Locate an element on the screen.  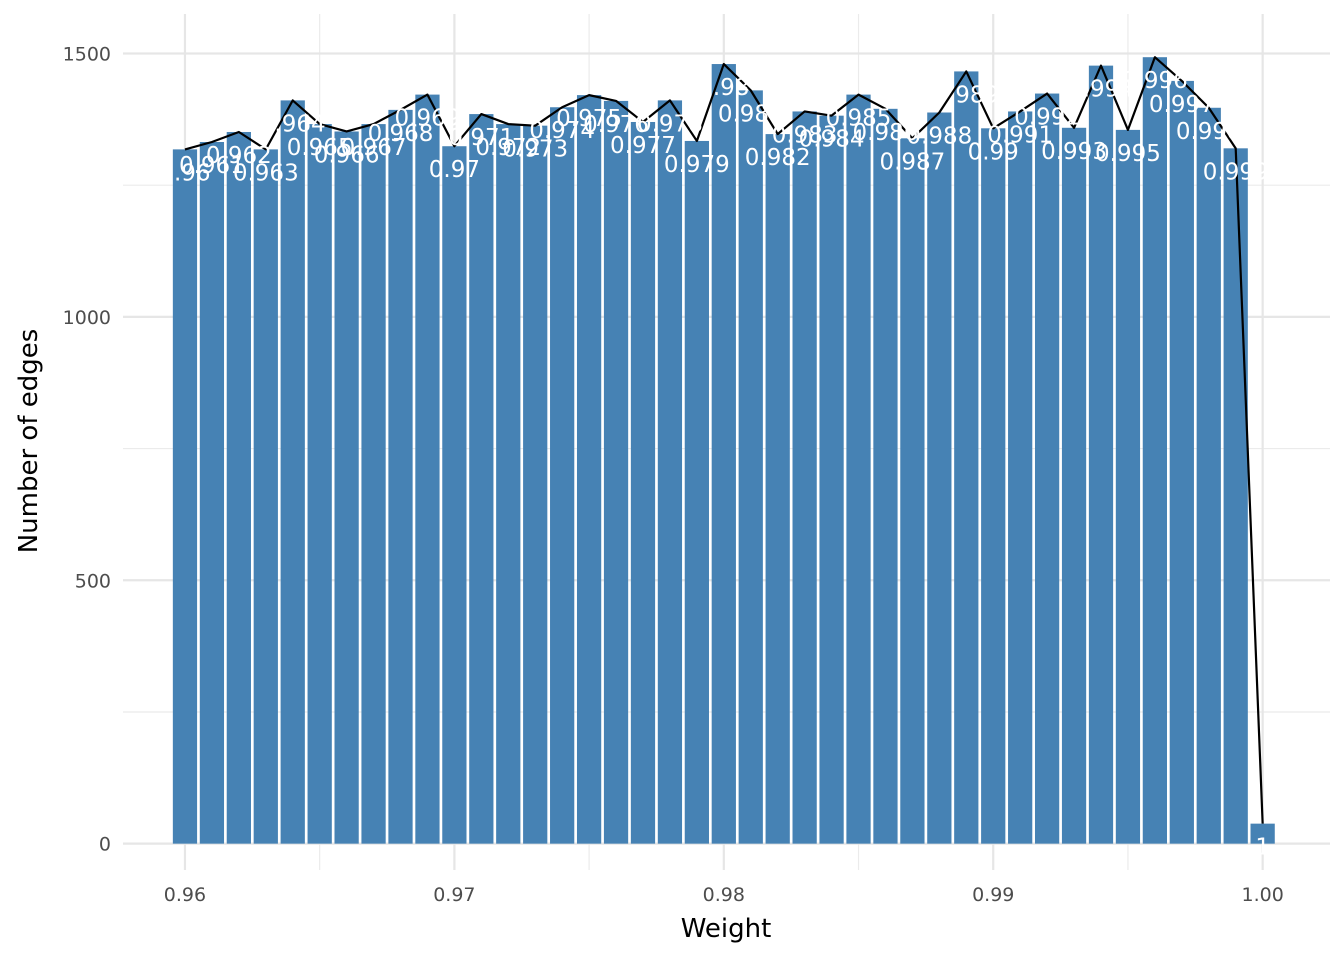
x-tick-label: 0.96 is located at coordinates (185, 895).